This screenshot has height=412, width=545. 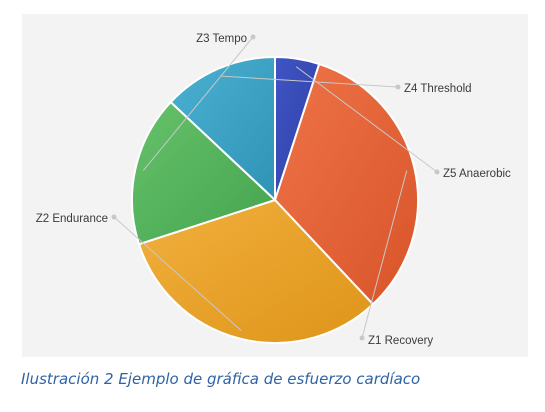 I want to click on leader-line-z3-tempo, so click(x=198, y=103).